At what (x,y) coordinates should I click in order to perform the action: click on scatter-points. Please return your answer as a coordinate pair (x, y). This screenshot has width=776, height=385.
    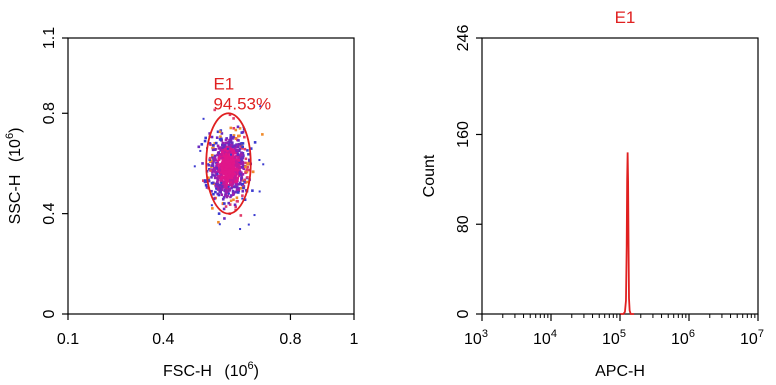
    Looking at the image, I should click on (229, 168).